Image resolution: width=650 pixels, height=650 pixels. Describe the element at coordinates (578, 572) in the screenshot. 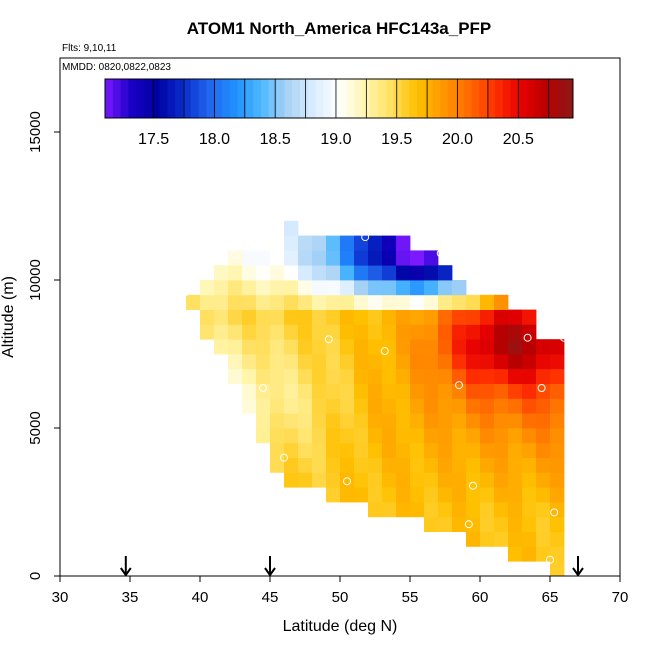

I see `flight-arrow-head` at that location.